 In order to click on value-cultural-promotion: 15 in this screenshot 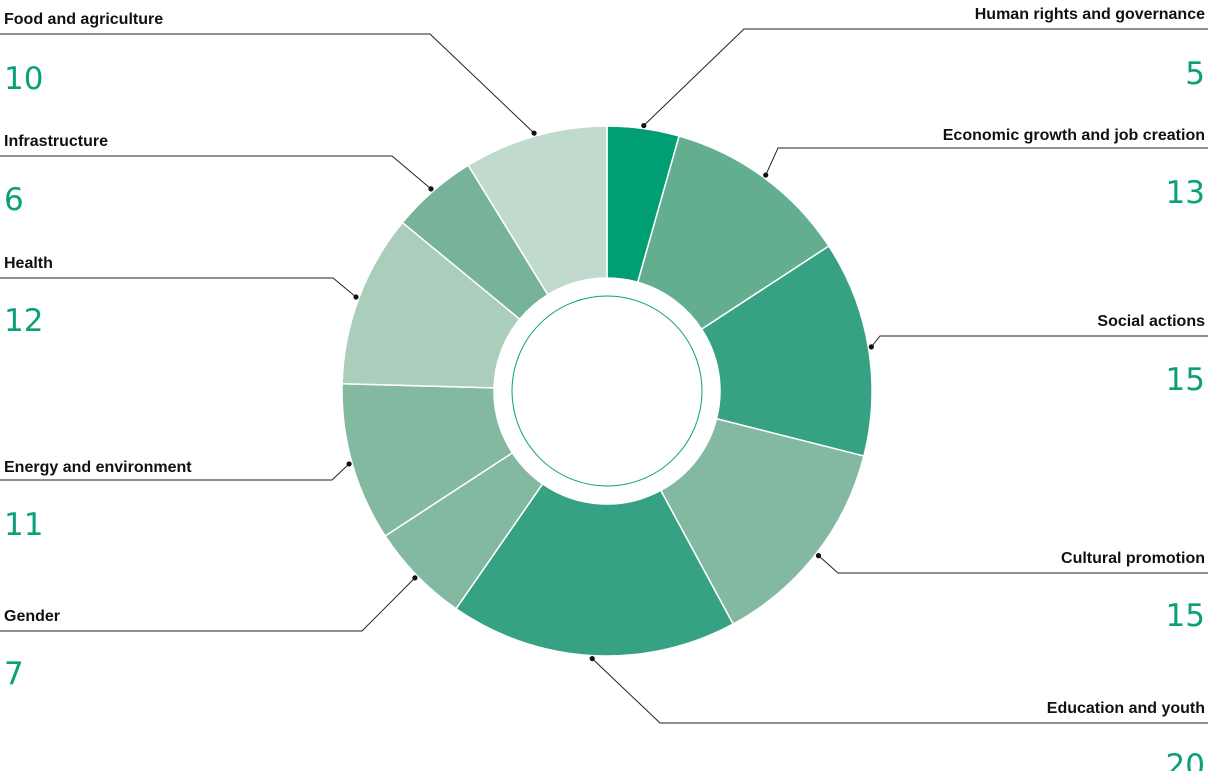, I will do `click(1185, 616)`.